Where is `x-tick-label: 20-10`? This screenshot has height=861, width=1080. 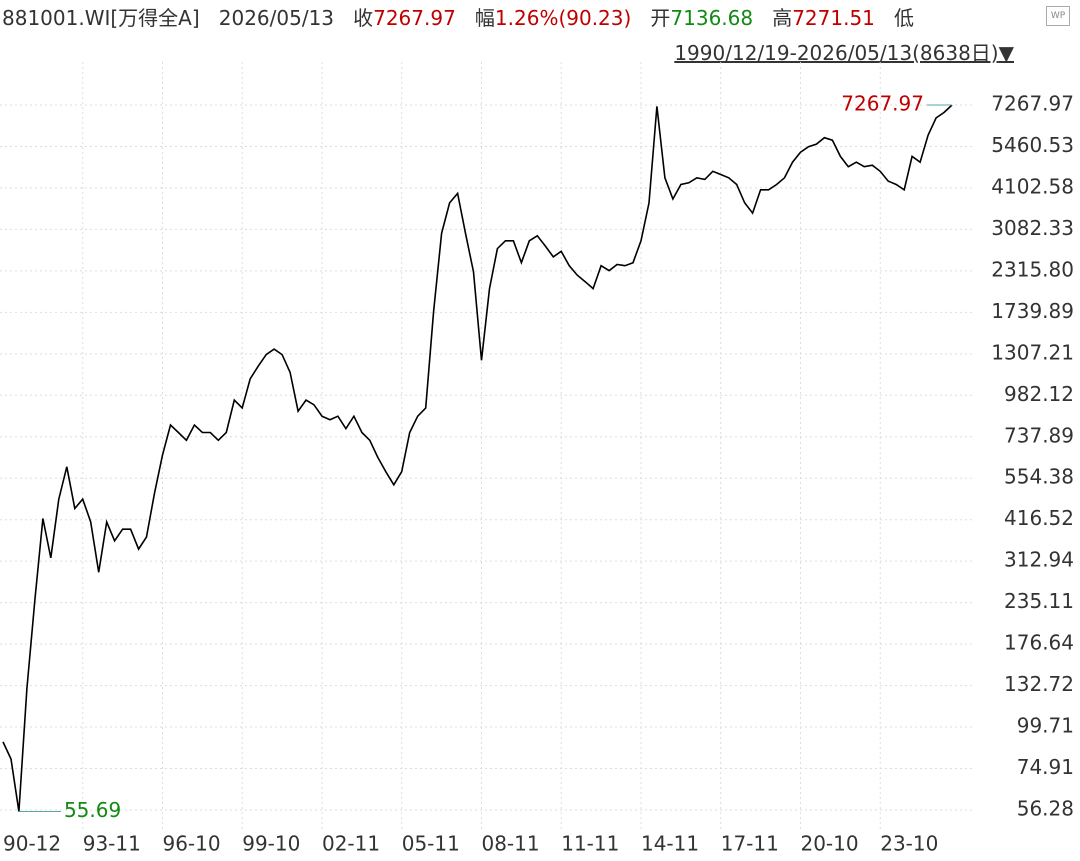 x-tick-label: 20-10 is located at coordinates (829, 844).